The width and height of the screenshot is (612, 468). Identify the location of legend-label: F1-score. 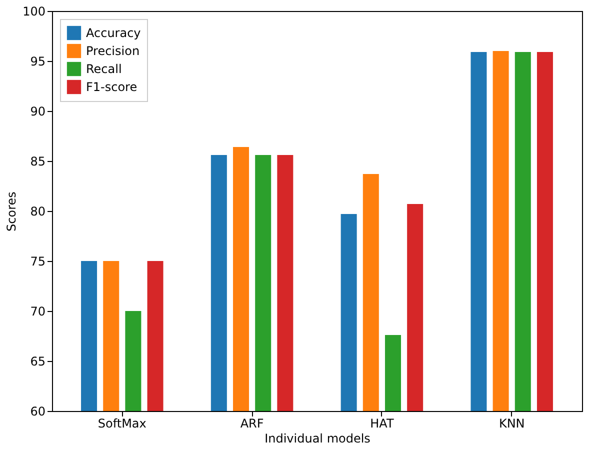
(112, 87).